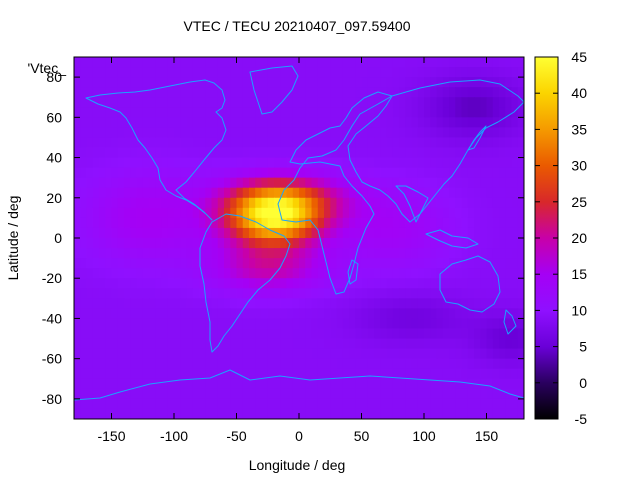 The height and width of the screenshot is (480, 640). What do you see at coordinates (510, 322) in the screenshot?
I see `coastline-new-zealand` at bounding box center [510, 322].